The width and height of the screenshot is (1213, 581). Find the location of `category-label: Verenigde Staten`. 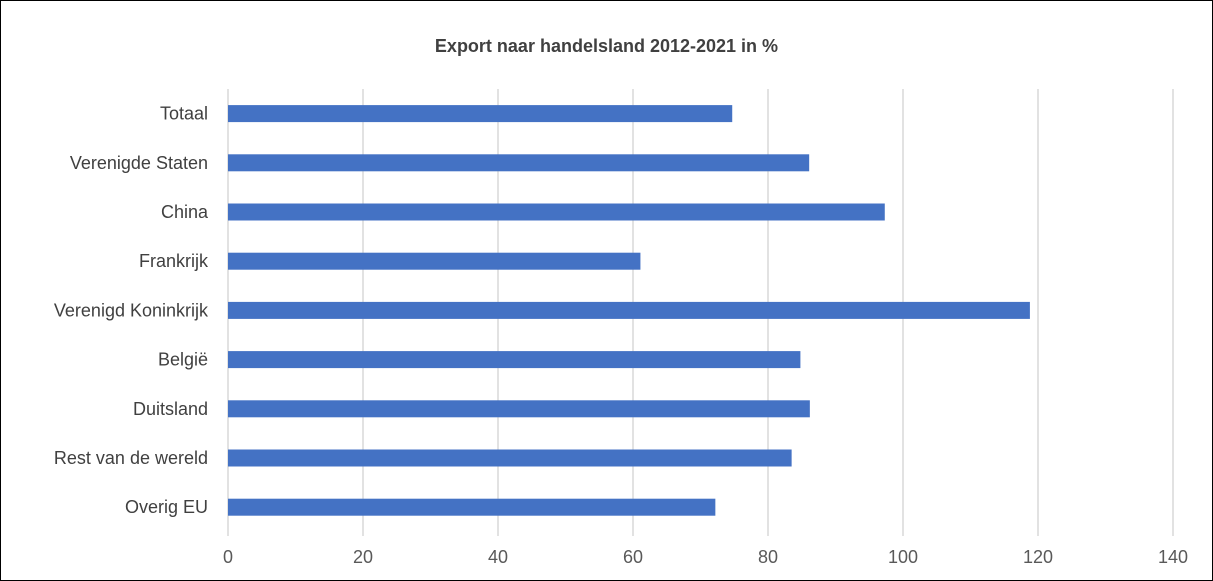

category-label: Verenigde Staten is located at coordinates (139, 163).